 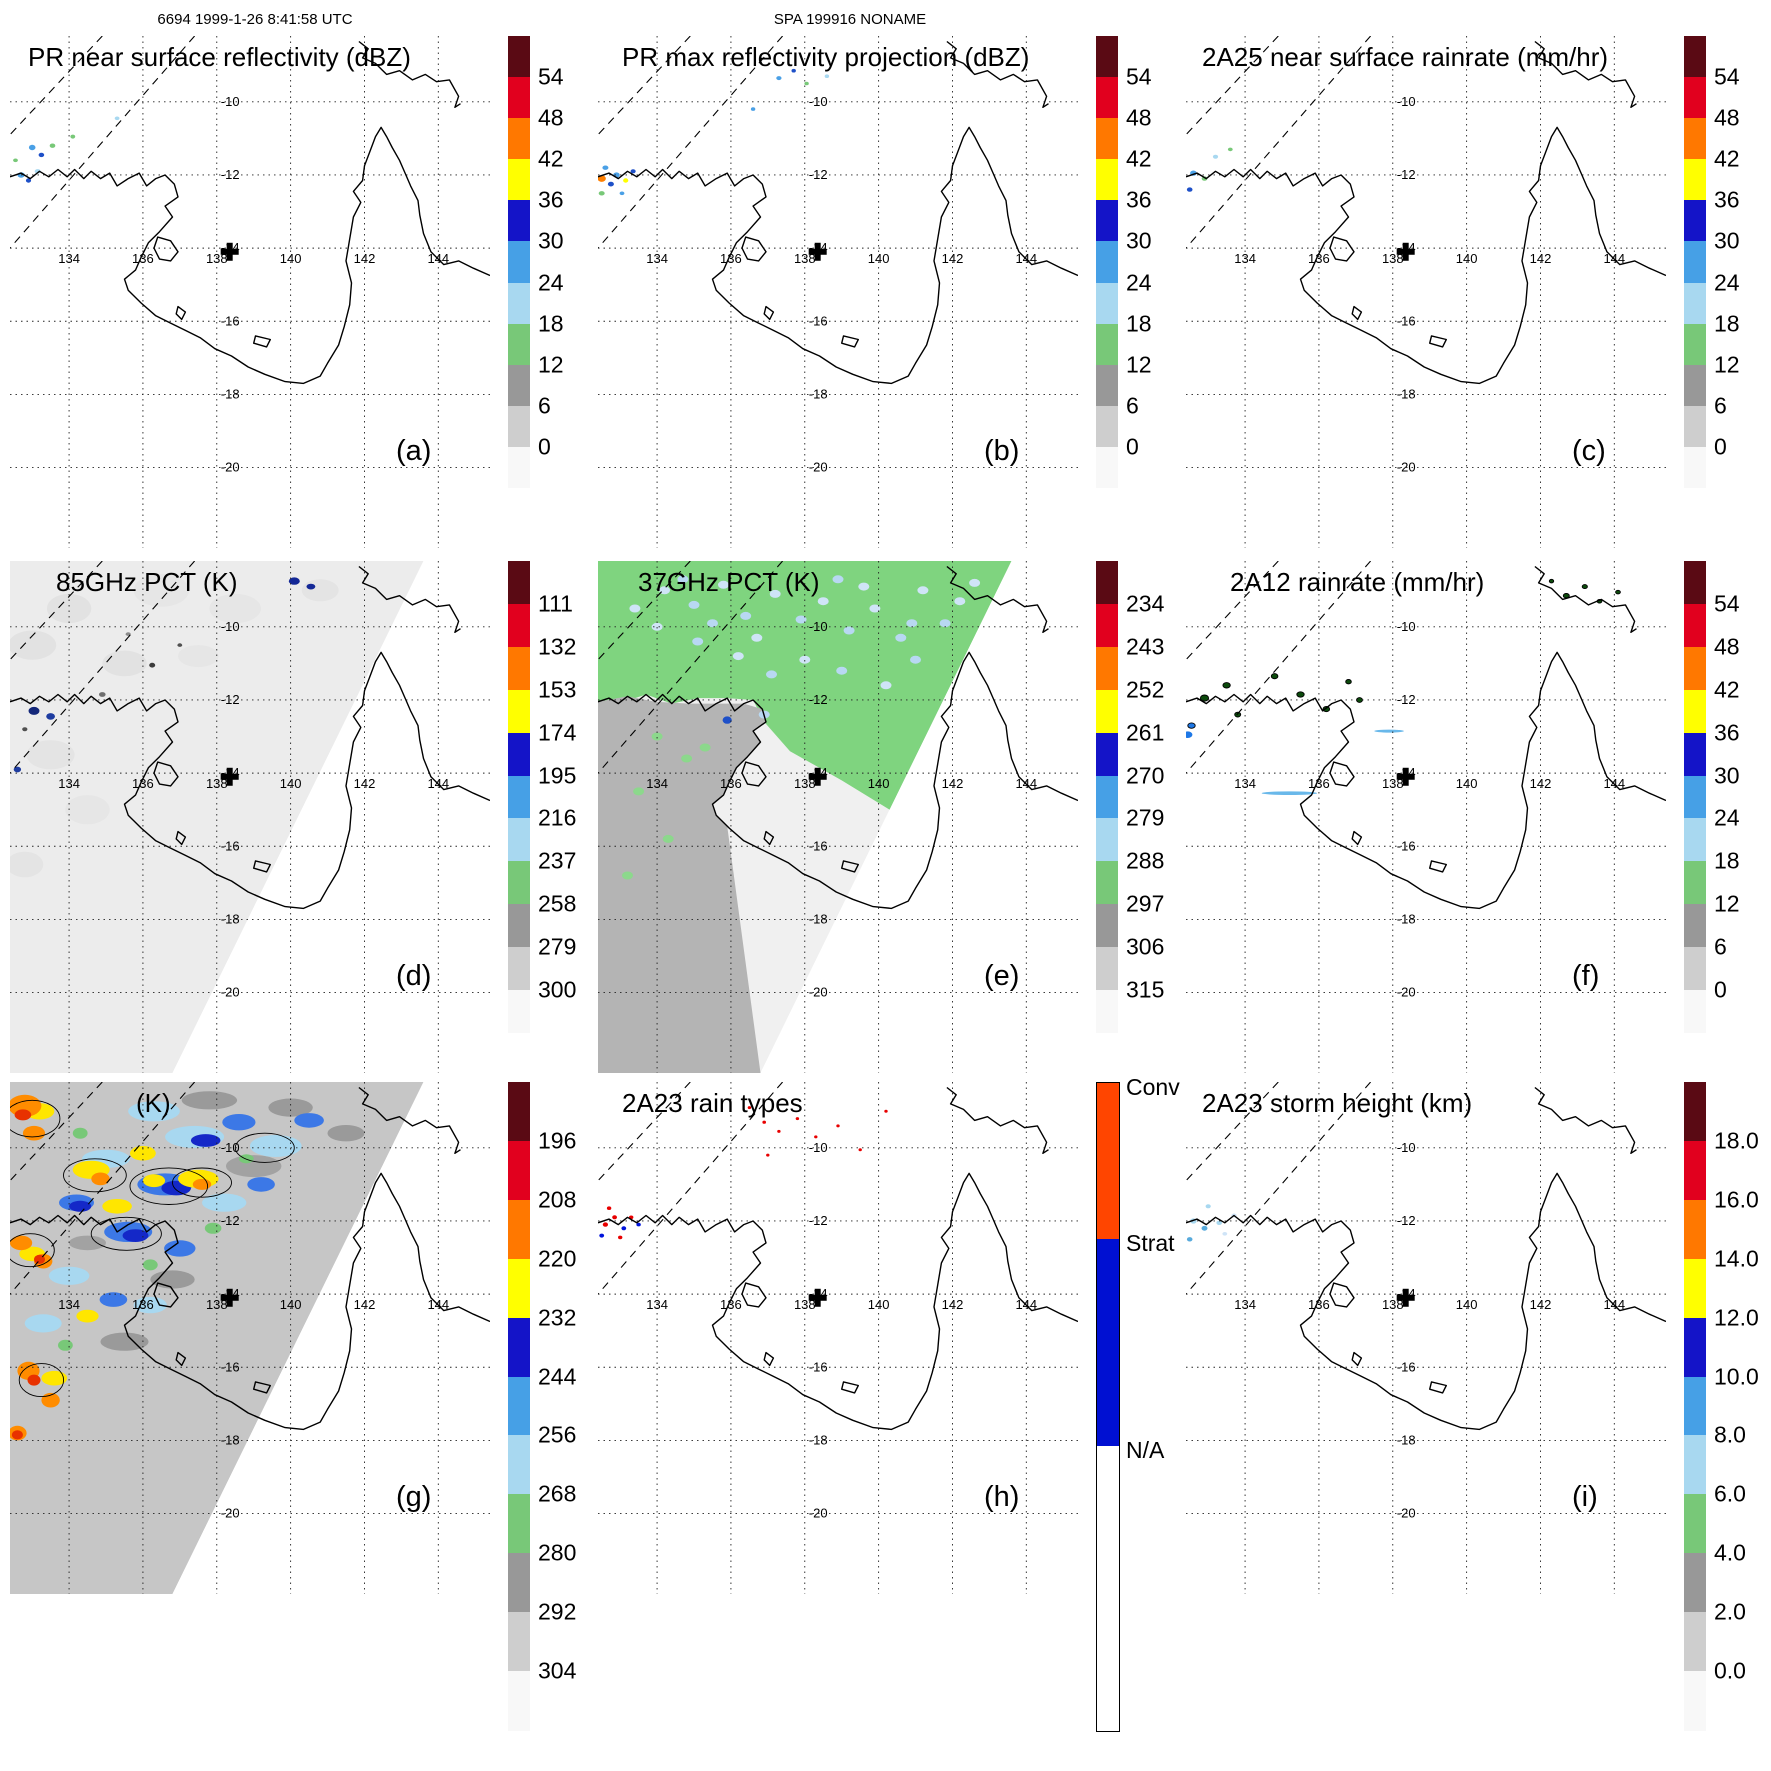 I want to click on colorbar-tick-label: 237, so click(x=557, y=860).